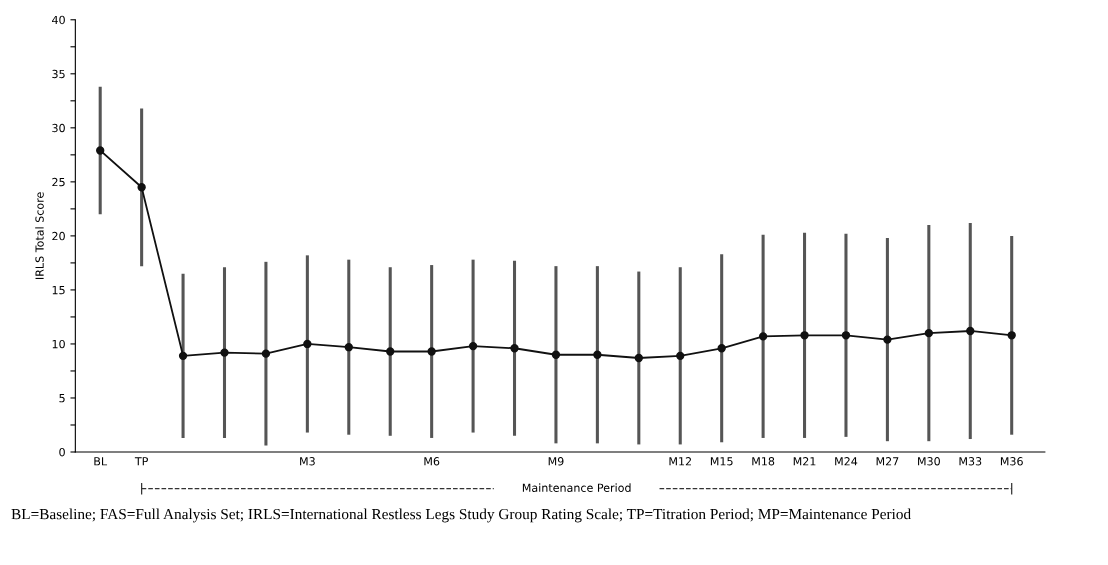  Describe the element at coordinates (887, 461) in the screenshot. I see `x-tick-label: M27` at that location.